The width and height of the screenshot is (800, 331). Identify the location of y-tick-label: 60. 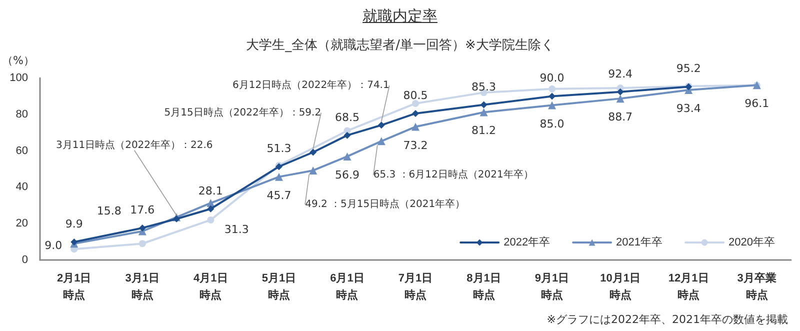
(22, 150).